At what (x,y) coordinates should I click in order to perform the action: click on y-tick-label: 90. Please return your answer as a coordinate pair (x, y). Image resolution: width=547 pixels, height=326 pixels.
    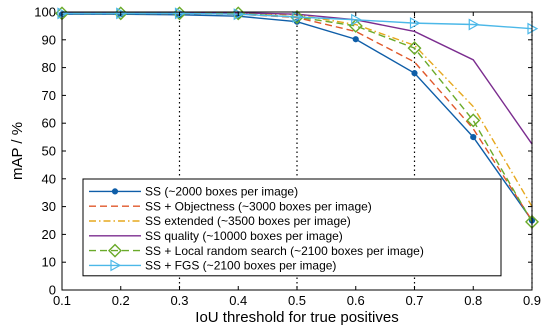
    Looking at the image, I should click on (49, 39).